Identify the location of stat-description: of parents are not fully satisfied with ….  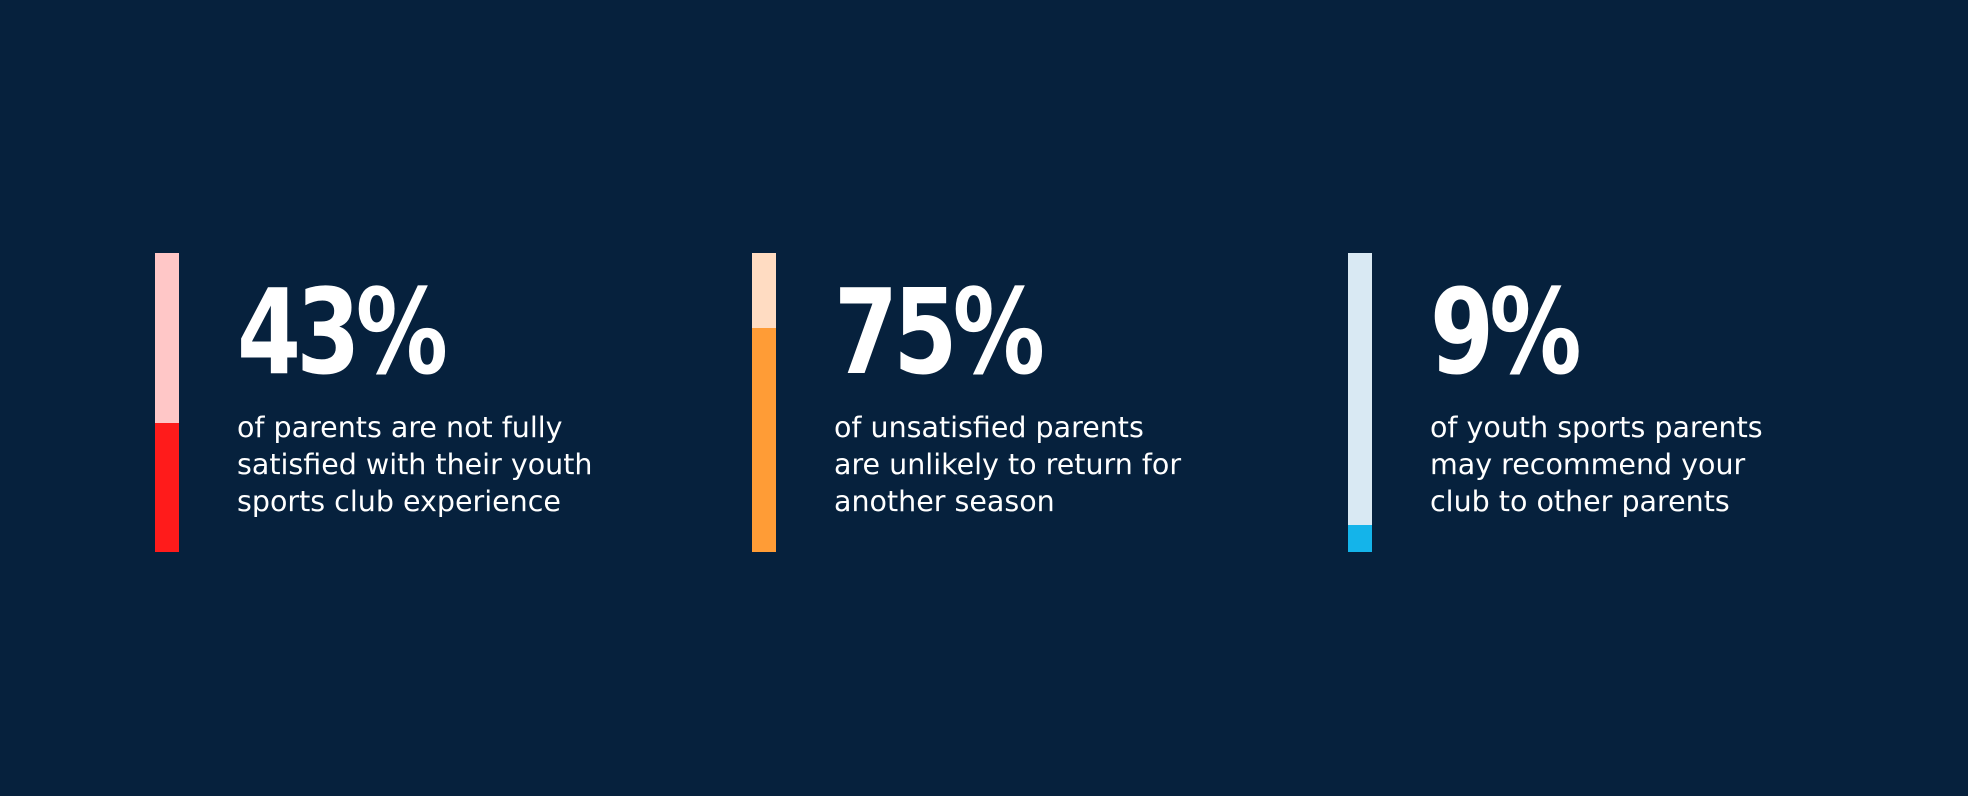
(457, 464).